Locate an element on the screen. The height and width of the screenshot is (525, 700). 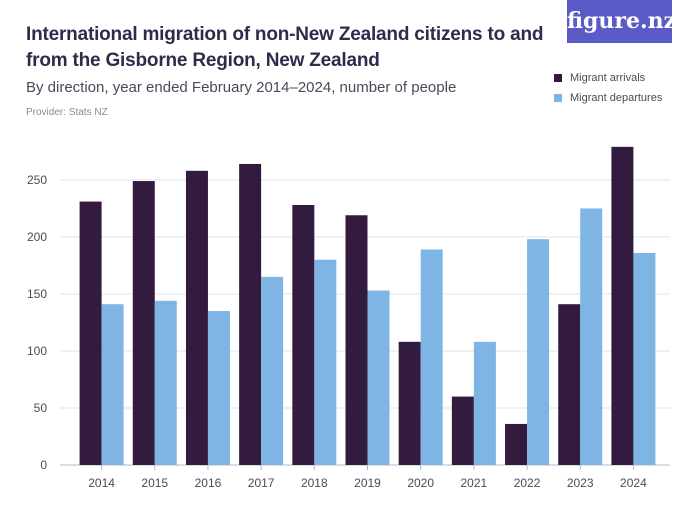
legend-label-arrivals: Migrant arrivals is located at coordinates (608, 78).